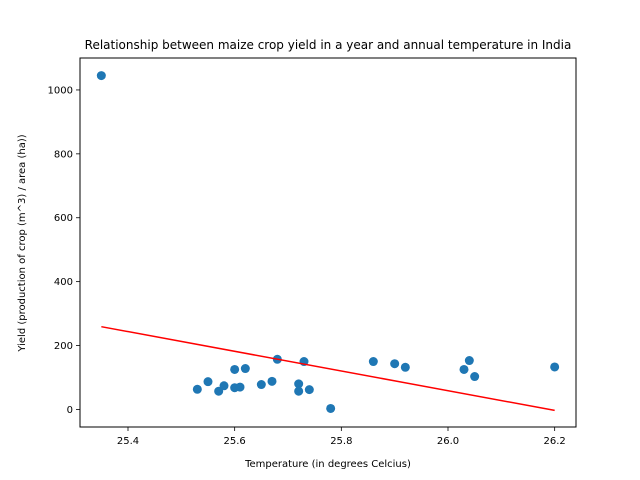 This screenshot has width=640, height=480. I want to click on x-axis: 25.4 25.6 25.8 26.0 26.2, so click(341, 437).